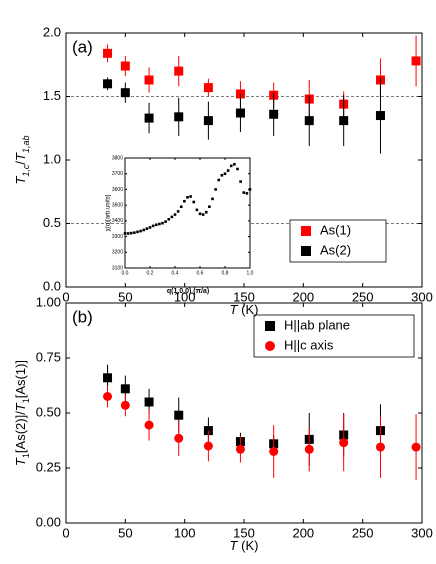 Image resolution: width=436 pixels, height=564 pixels. I want to click on y-tick-label: 3200, so click(117, 253).